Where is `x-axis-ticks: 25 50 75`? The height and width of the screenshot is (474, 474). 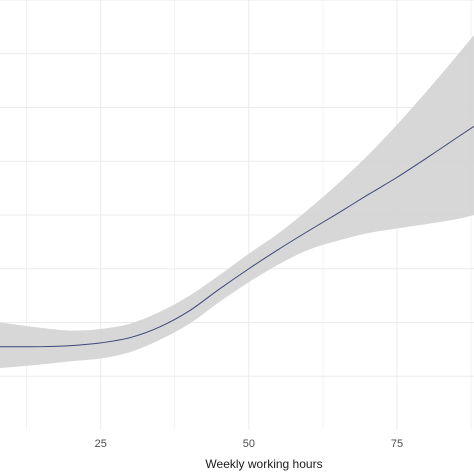 x-axis-ticks: 25 50 75 is located at coordinates (249, 444).